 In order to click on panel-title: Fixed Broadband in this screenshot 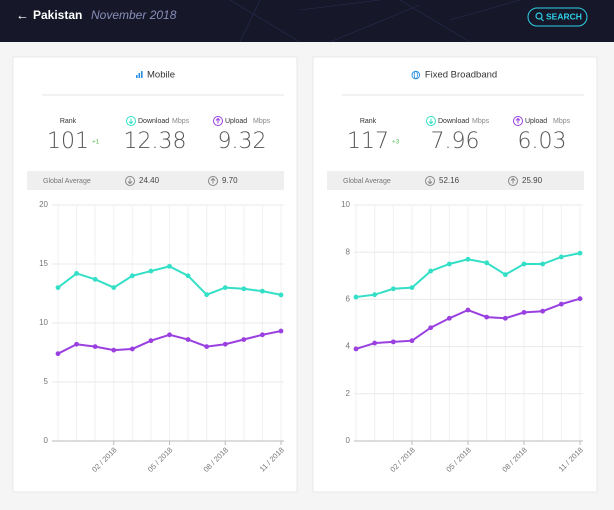, I will do `click(461, 75)`.